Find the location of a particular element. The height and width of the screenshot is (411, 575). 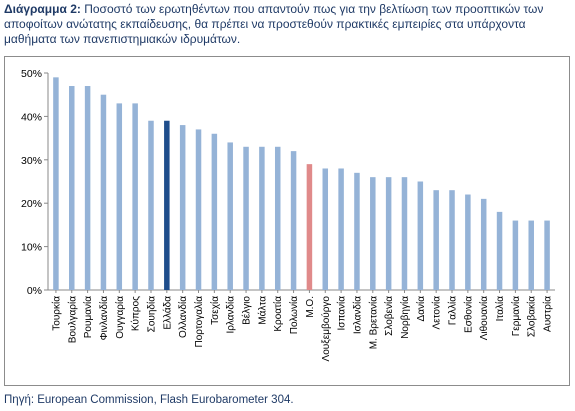

x-tick-label: Ισλανδία is located at coordinates (357, 315).